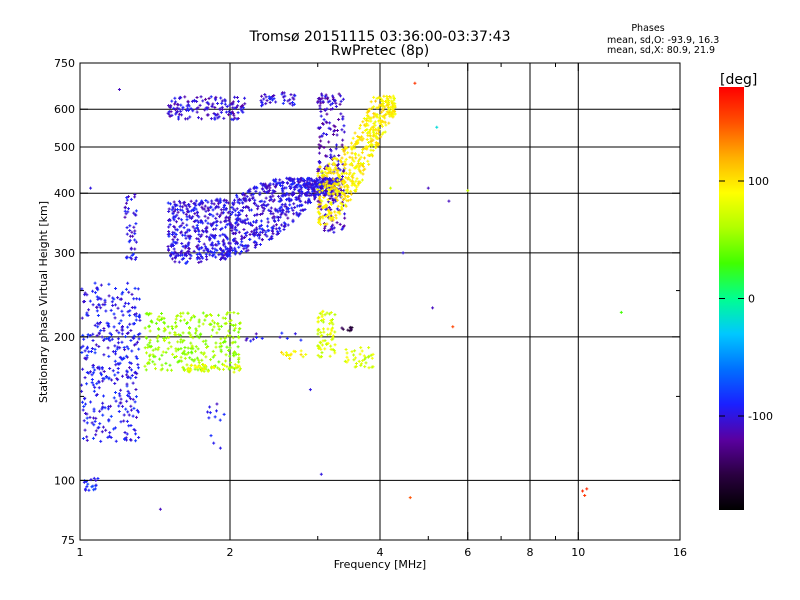  What do you see at coordinates (380, 552) in the screenshot?
I see `x-tick-label: 4` at bounding box center [380, 552].